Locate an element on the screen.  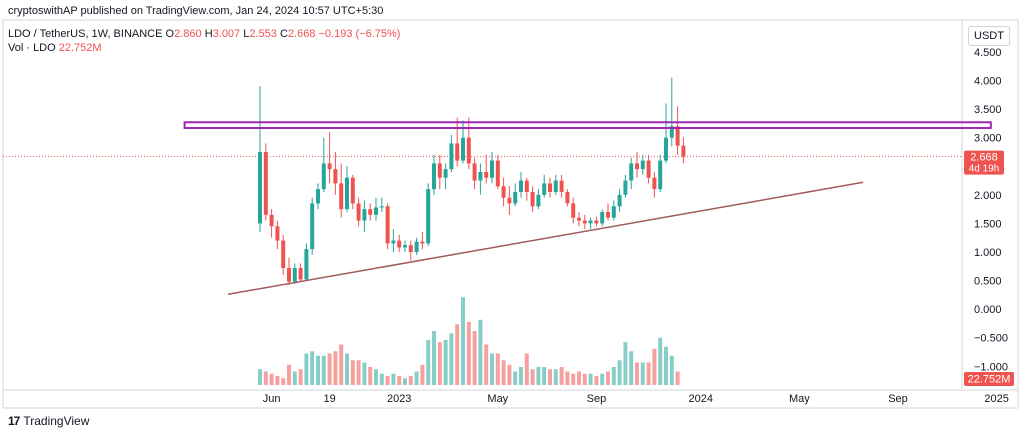
price-tick-label: 3.000 is located at coordinates (988, 139).